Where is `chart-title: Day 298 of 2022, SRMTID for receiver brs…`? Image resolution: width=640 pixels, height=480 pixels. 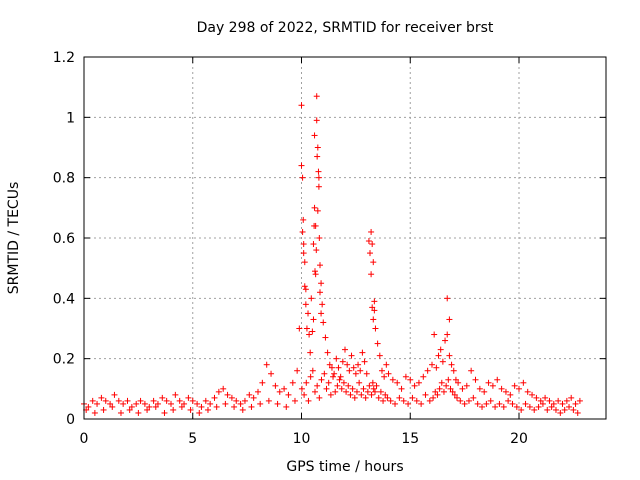 chart-title: Day 298 of 2022, SRMTID for receiver brs… is located at coordinates (345, 28).